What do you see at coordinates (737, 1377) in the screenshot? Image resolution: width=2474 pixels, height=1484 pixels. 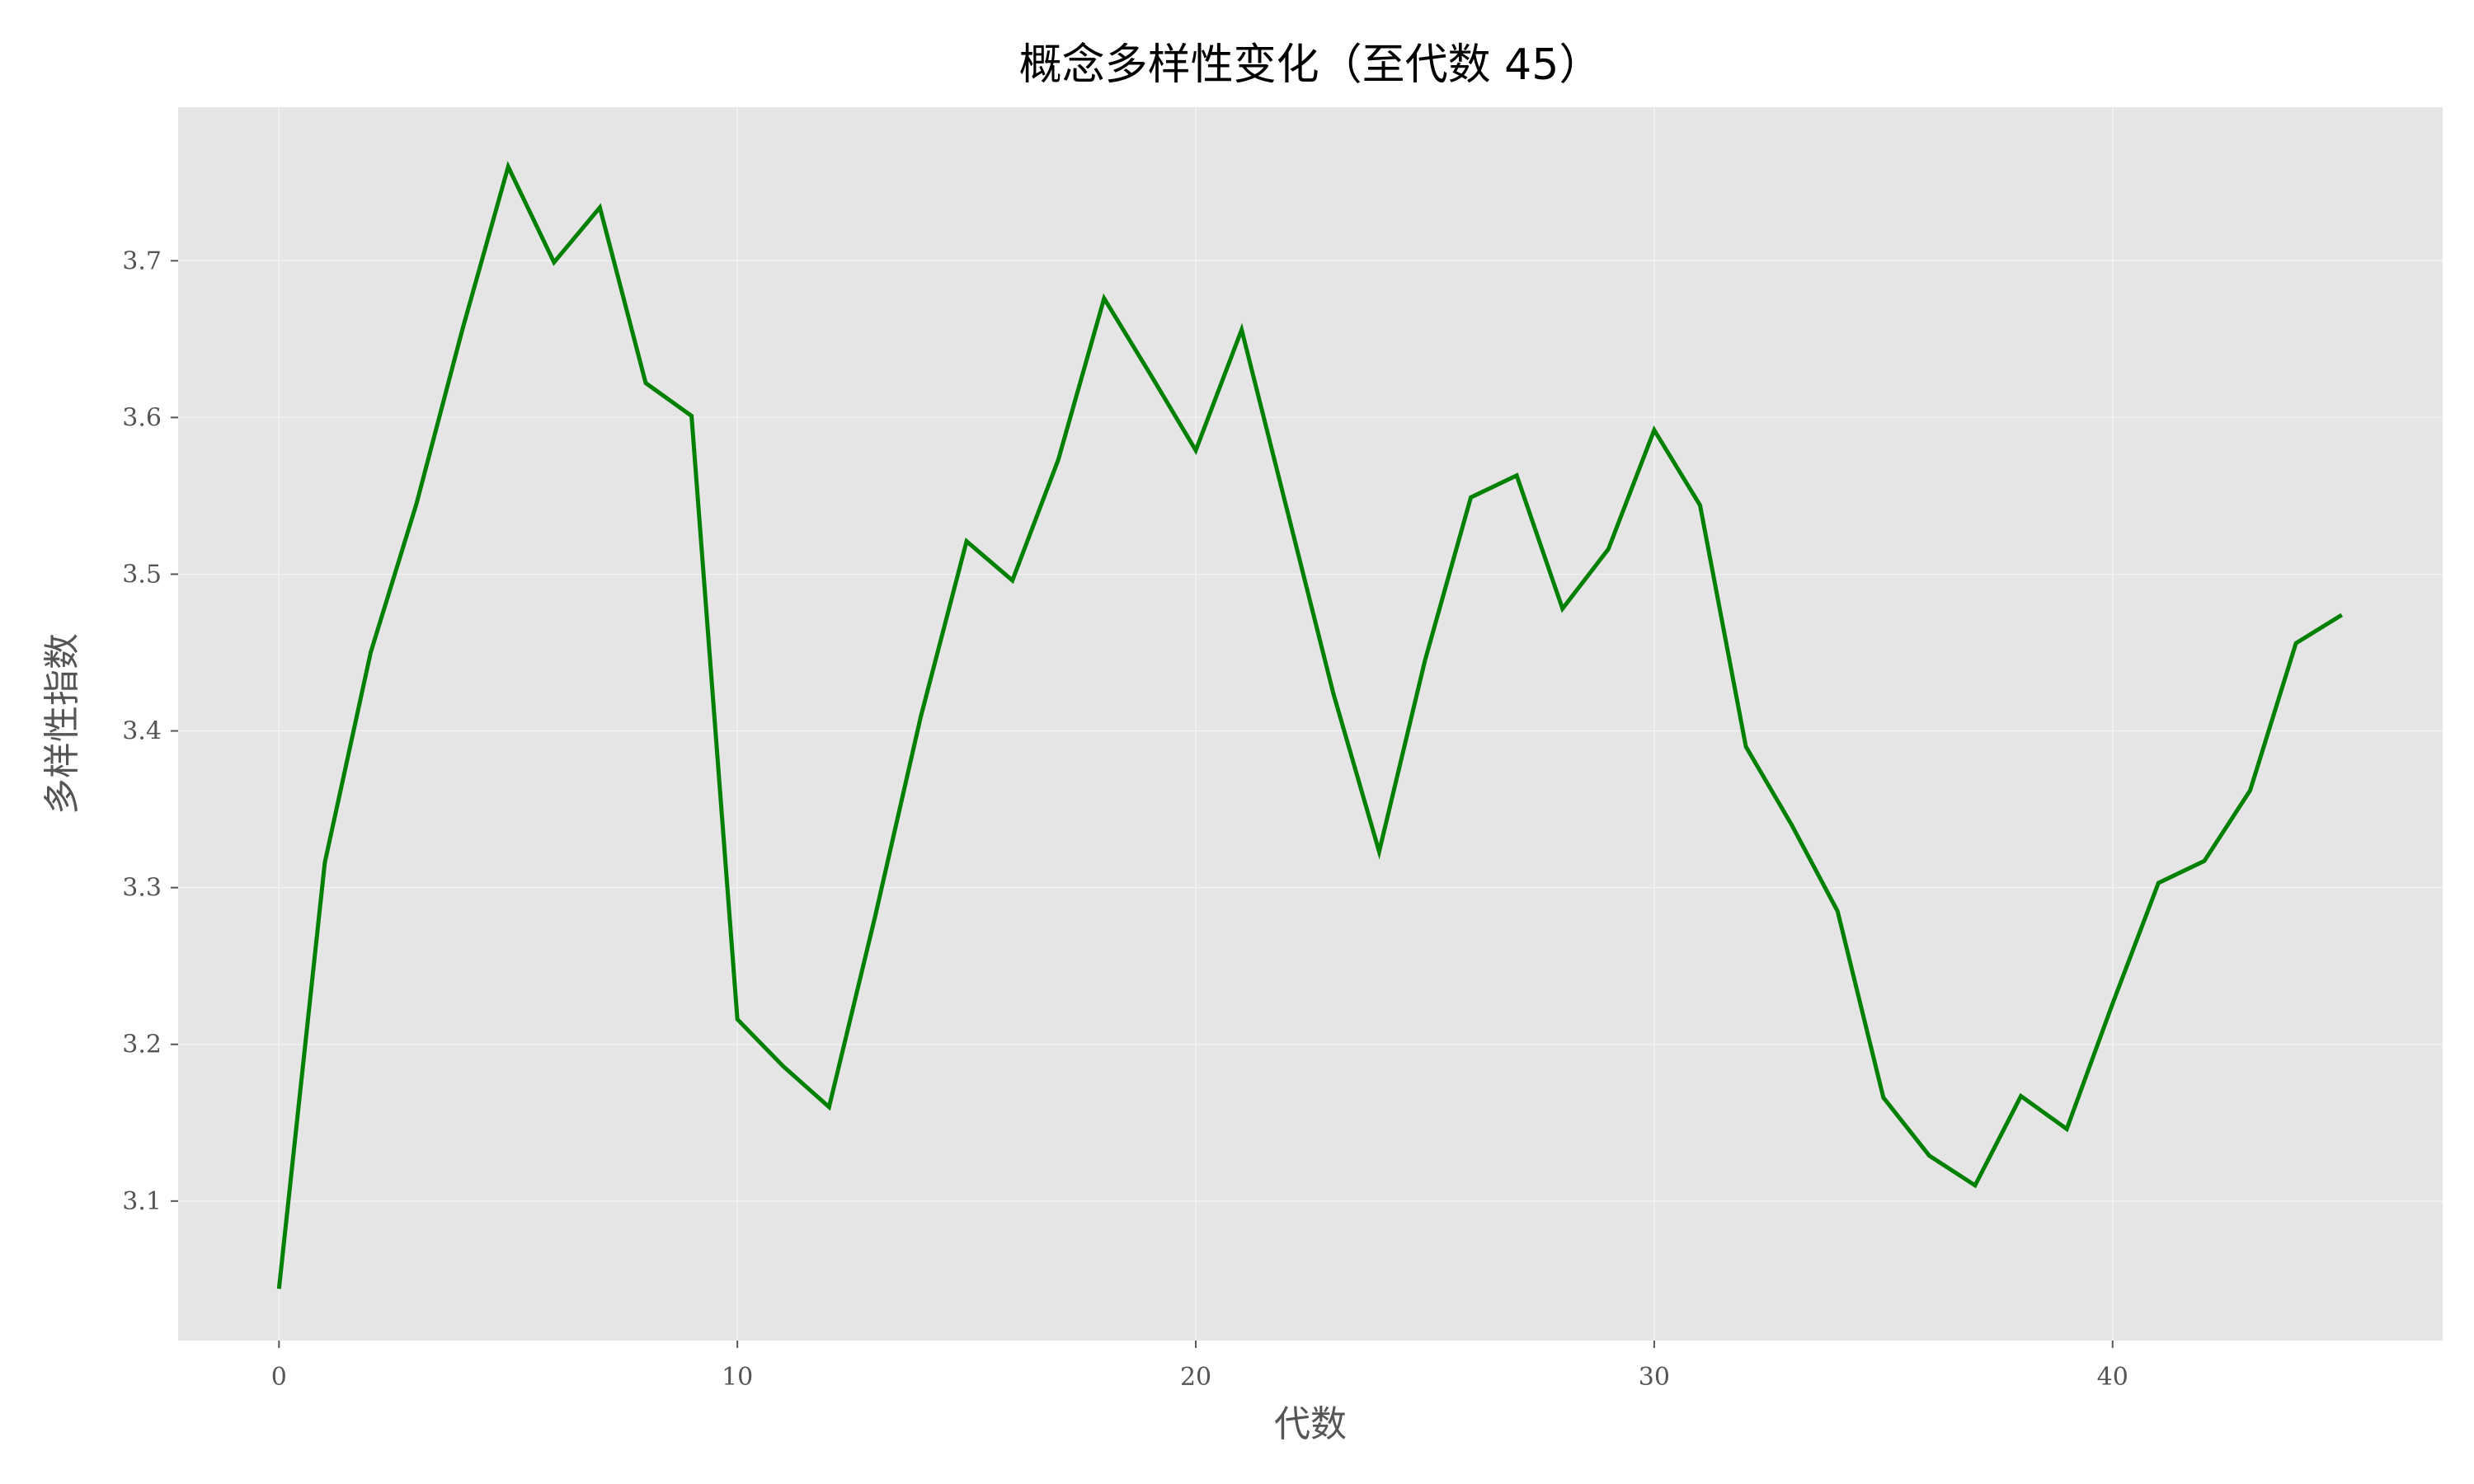 I see `x-tick-label: 10` at bounding box center [737, 1377].